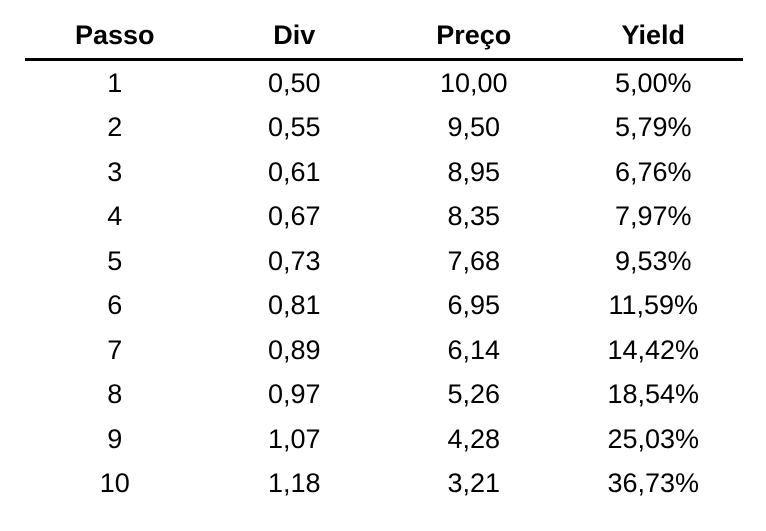 Image resolution: width=766 pixels, height=531 pixels. What do you see at coordinates (294, 305) in the screenshot?
I see `cell-div: 0,81` at bounding box center [294, 305].